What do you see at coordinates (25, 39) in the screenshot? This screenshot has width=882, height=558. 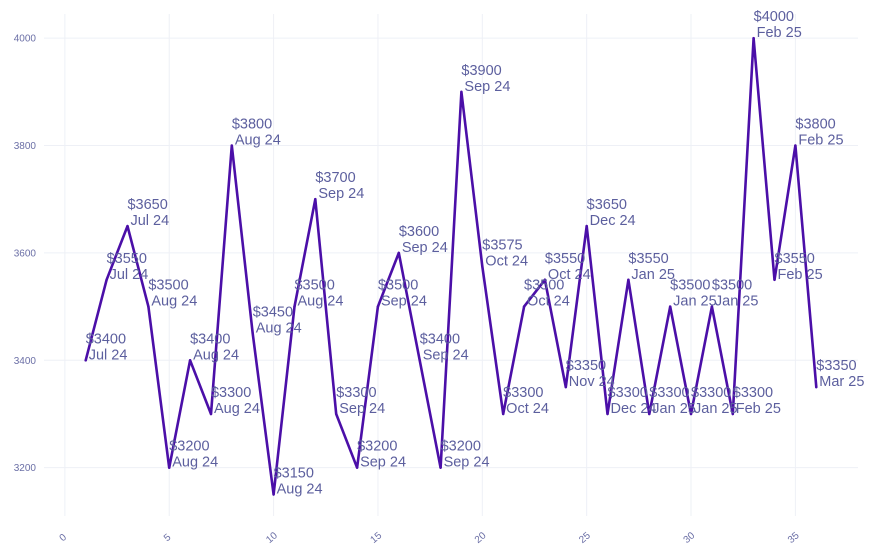 I see `y-tick-label: 4000` at bounding box center [25, 39].